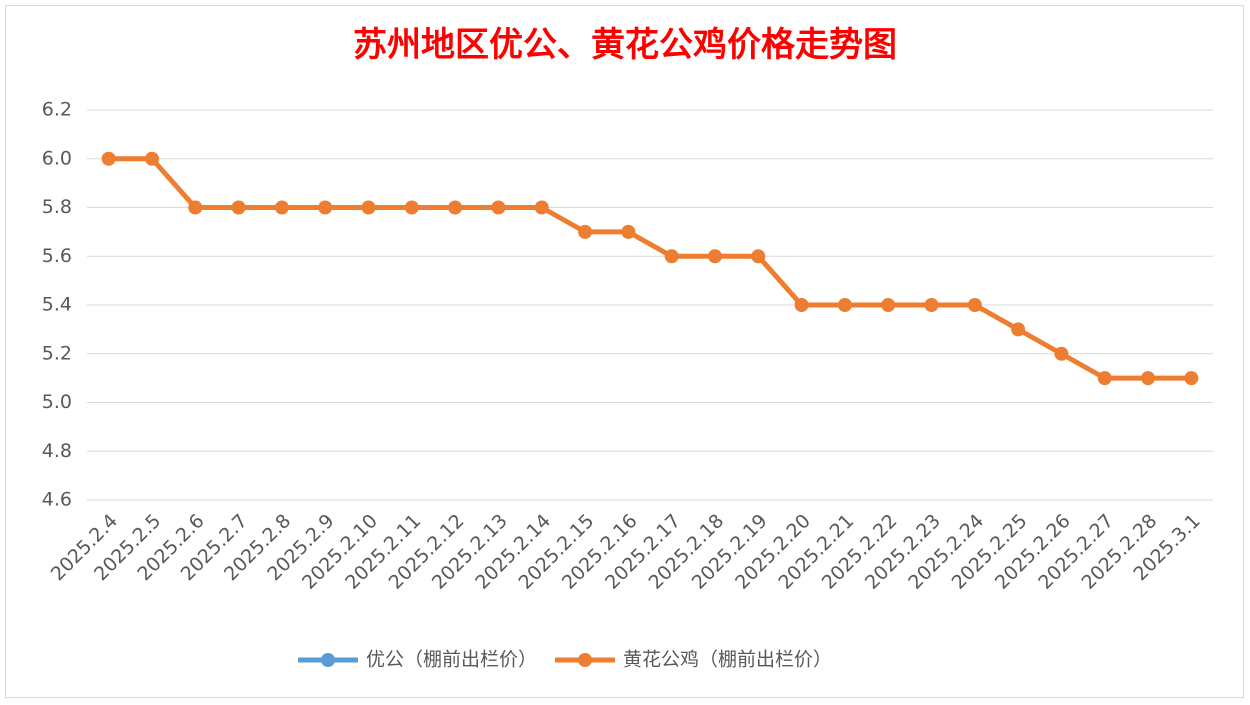 The width and height of the screenshot is (1250, 705). Describe the element at coordinates (451, 660) in the screenshot. I see `legend-label: 优公（棚前出栏价）` at that location.